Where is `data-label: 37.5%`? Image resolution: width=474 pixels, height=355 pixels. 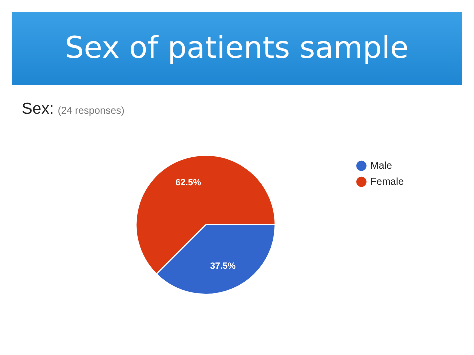 data-label: 37.5% is located at coordinates (223, 266).